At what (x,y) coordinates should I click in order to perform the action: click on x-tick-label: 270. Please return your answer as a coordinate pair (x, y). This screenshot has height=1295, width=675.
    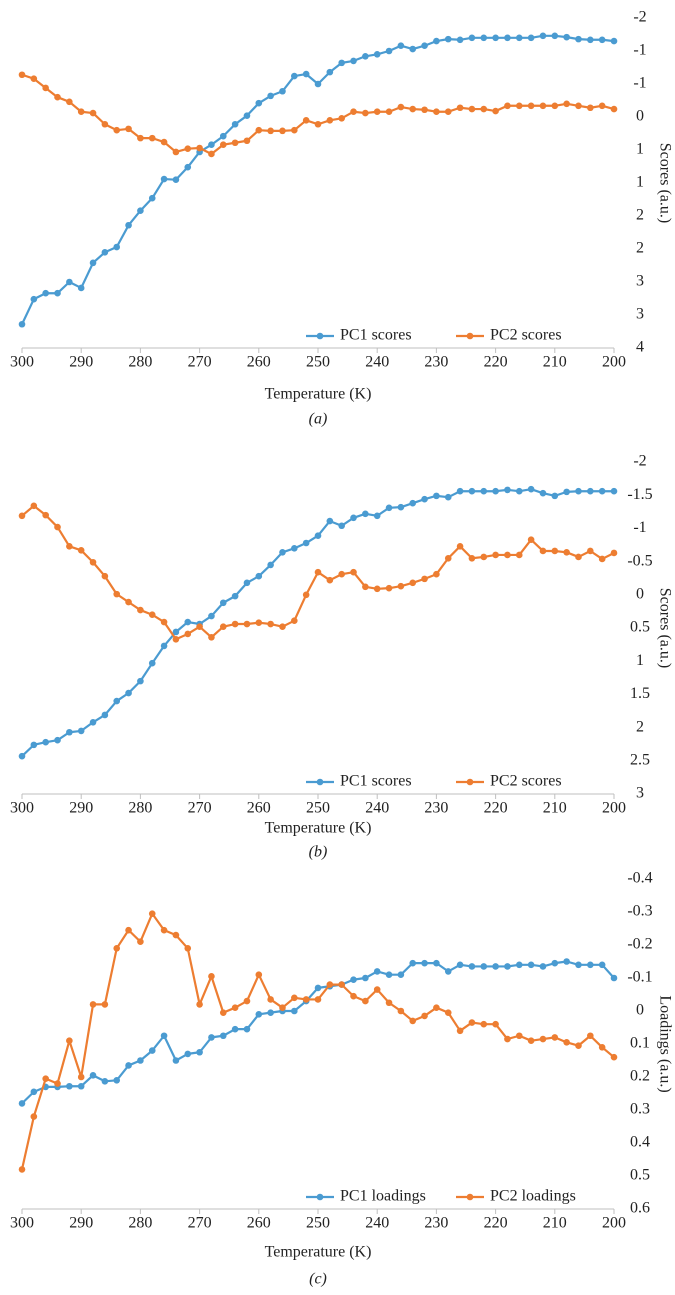
    Looking at the image, I should click on (200, 362).